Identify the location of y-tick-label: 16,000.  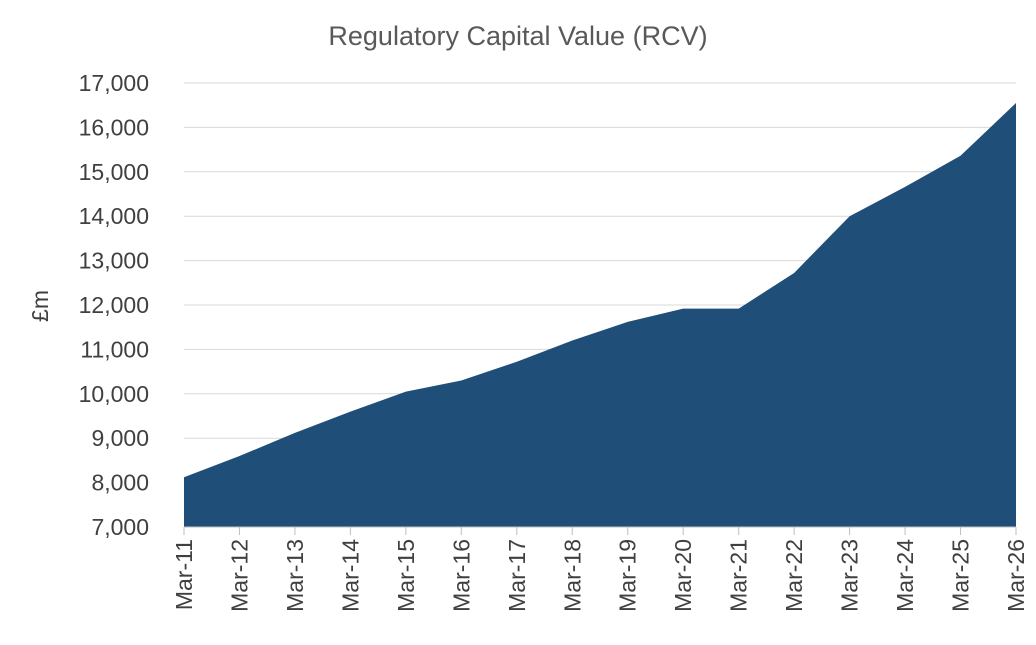
(114, 127).